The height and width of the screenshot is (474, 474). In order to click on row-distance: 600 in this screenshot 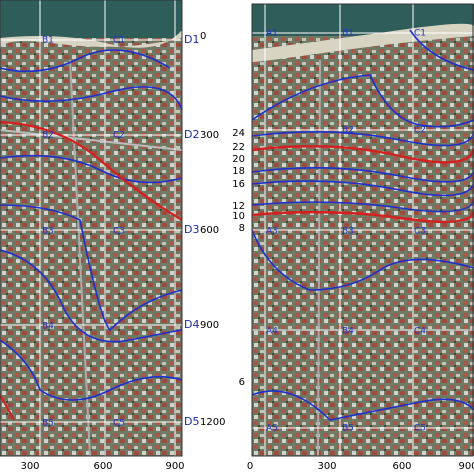, I will do `click(209, 230)`.